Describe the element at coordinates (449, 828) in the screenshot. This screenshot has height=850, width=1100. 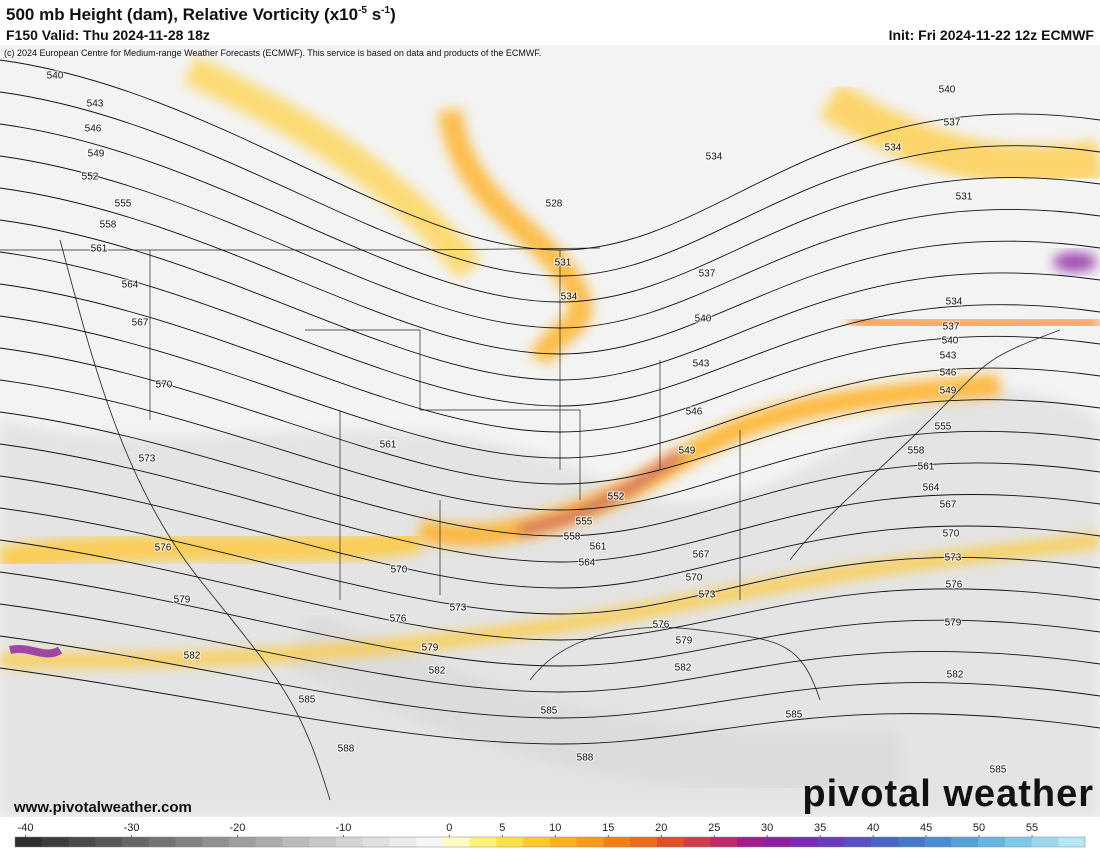
I see `colorbar-tick-label: 0` at that location.